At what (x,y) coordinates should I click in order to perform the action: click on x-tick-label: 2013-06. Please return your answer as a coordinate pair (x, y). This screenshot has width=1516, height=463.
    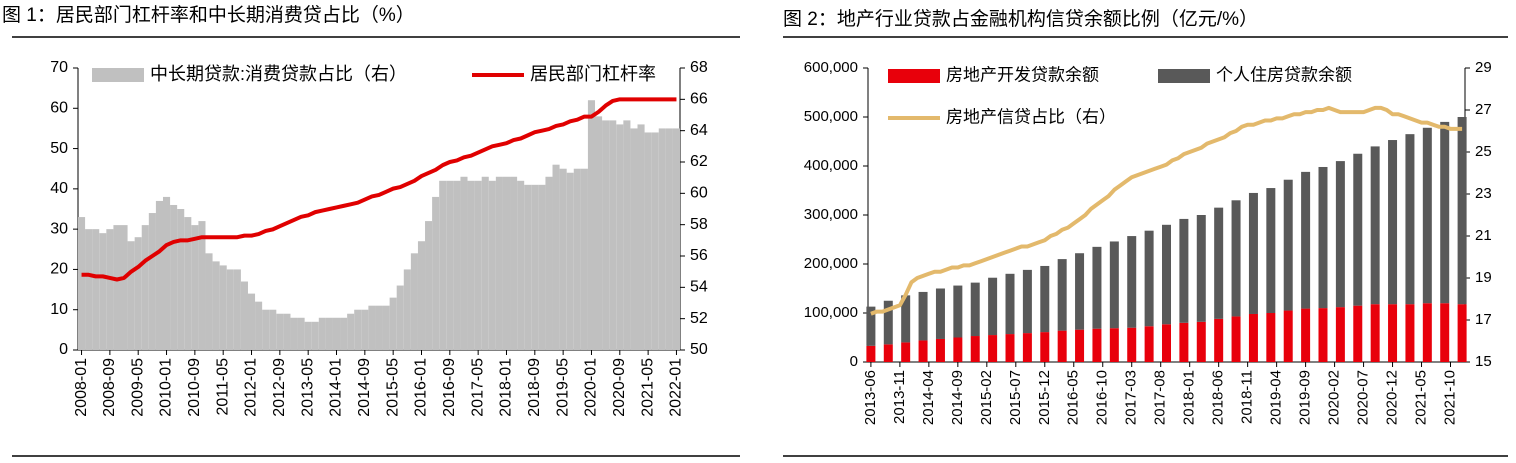
    Looking at the image, I should click on (870, 397).